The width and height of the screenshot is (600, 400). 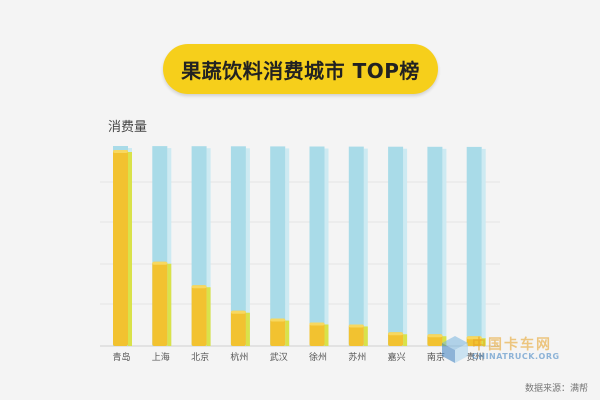 What do you see at coordinates (128, 127) in the screenshot?
I see `y-axis-label: 消费量` at bounding box center [128, 127].